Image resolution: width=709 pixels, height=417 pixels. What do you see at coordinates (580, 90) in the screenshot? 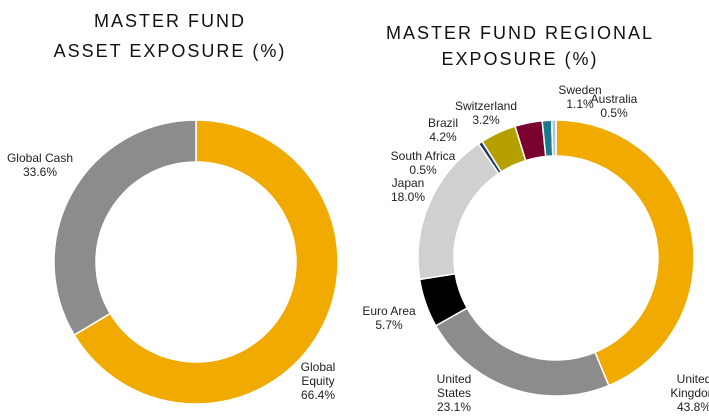
I see `category-name: Sweden` at bounding box center [580, 90].